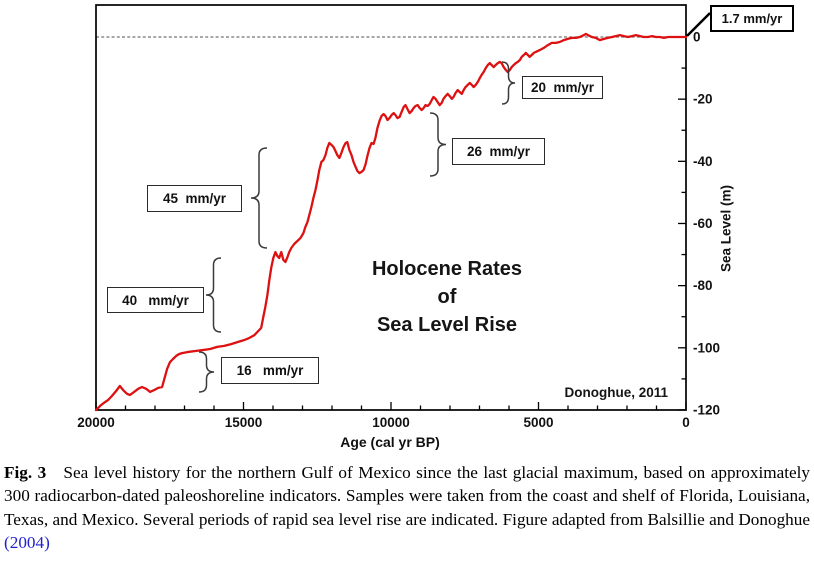  Describe the element at coordinates (703, 285) in the screenshot. I see `y-tick-label: -80` at that location.